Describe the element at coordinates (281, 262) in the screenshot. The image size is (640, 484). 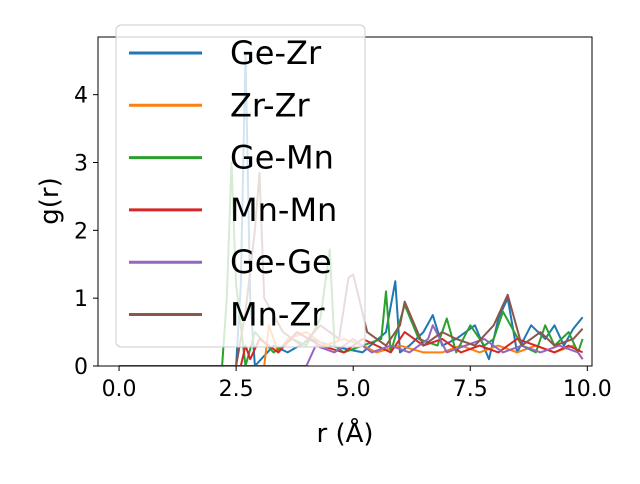
I see `legend-label: Ge-Ge` at that location.